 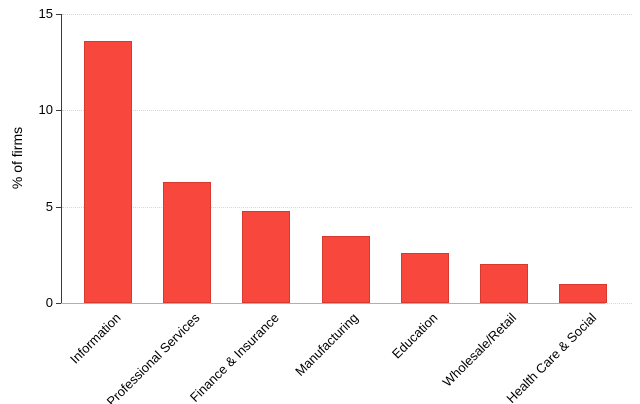 I want to click on x-axis-baseline, so click(x=333, y=303).